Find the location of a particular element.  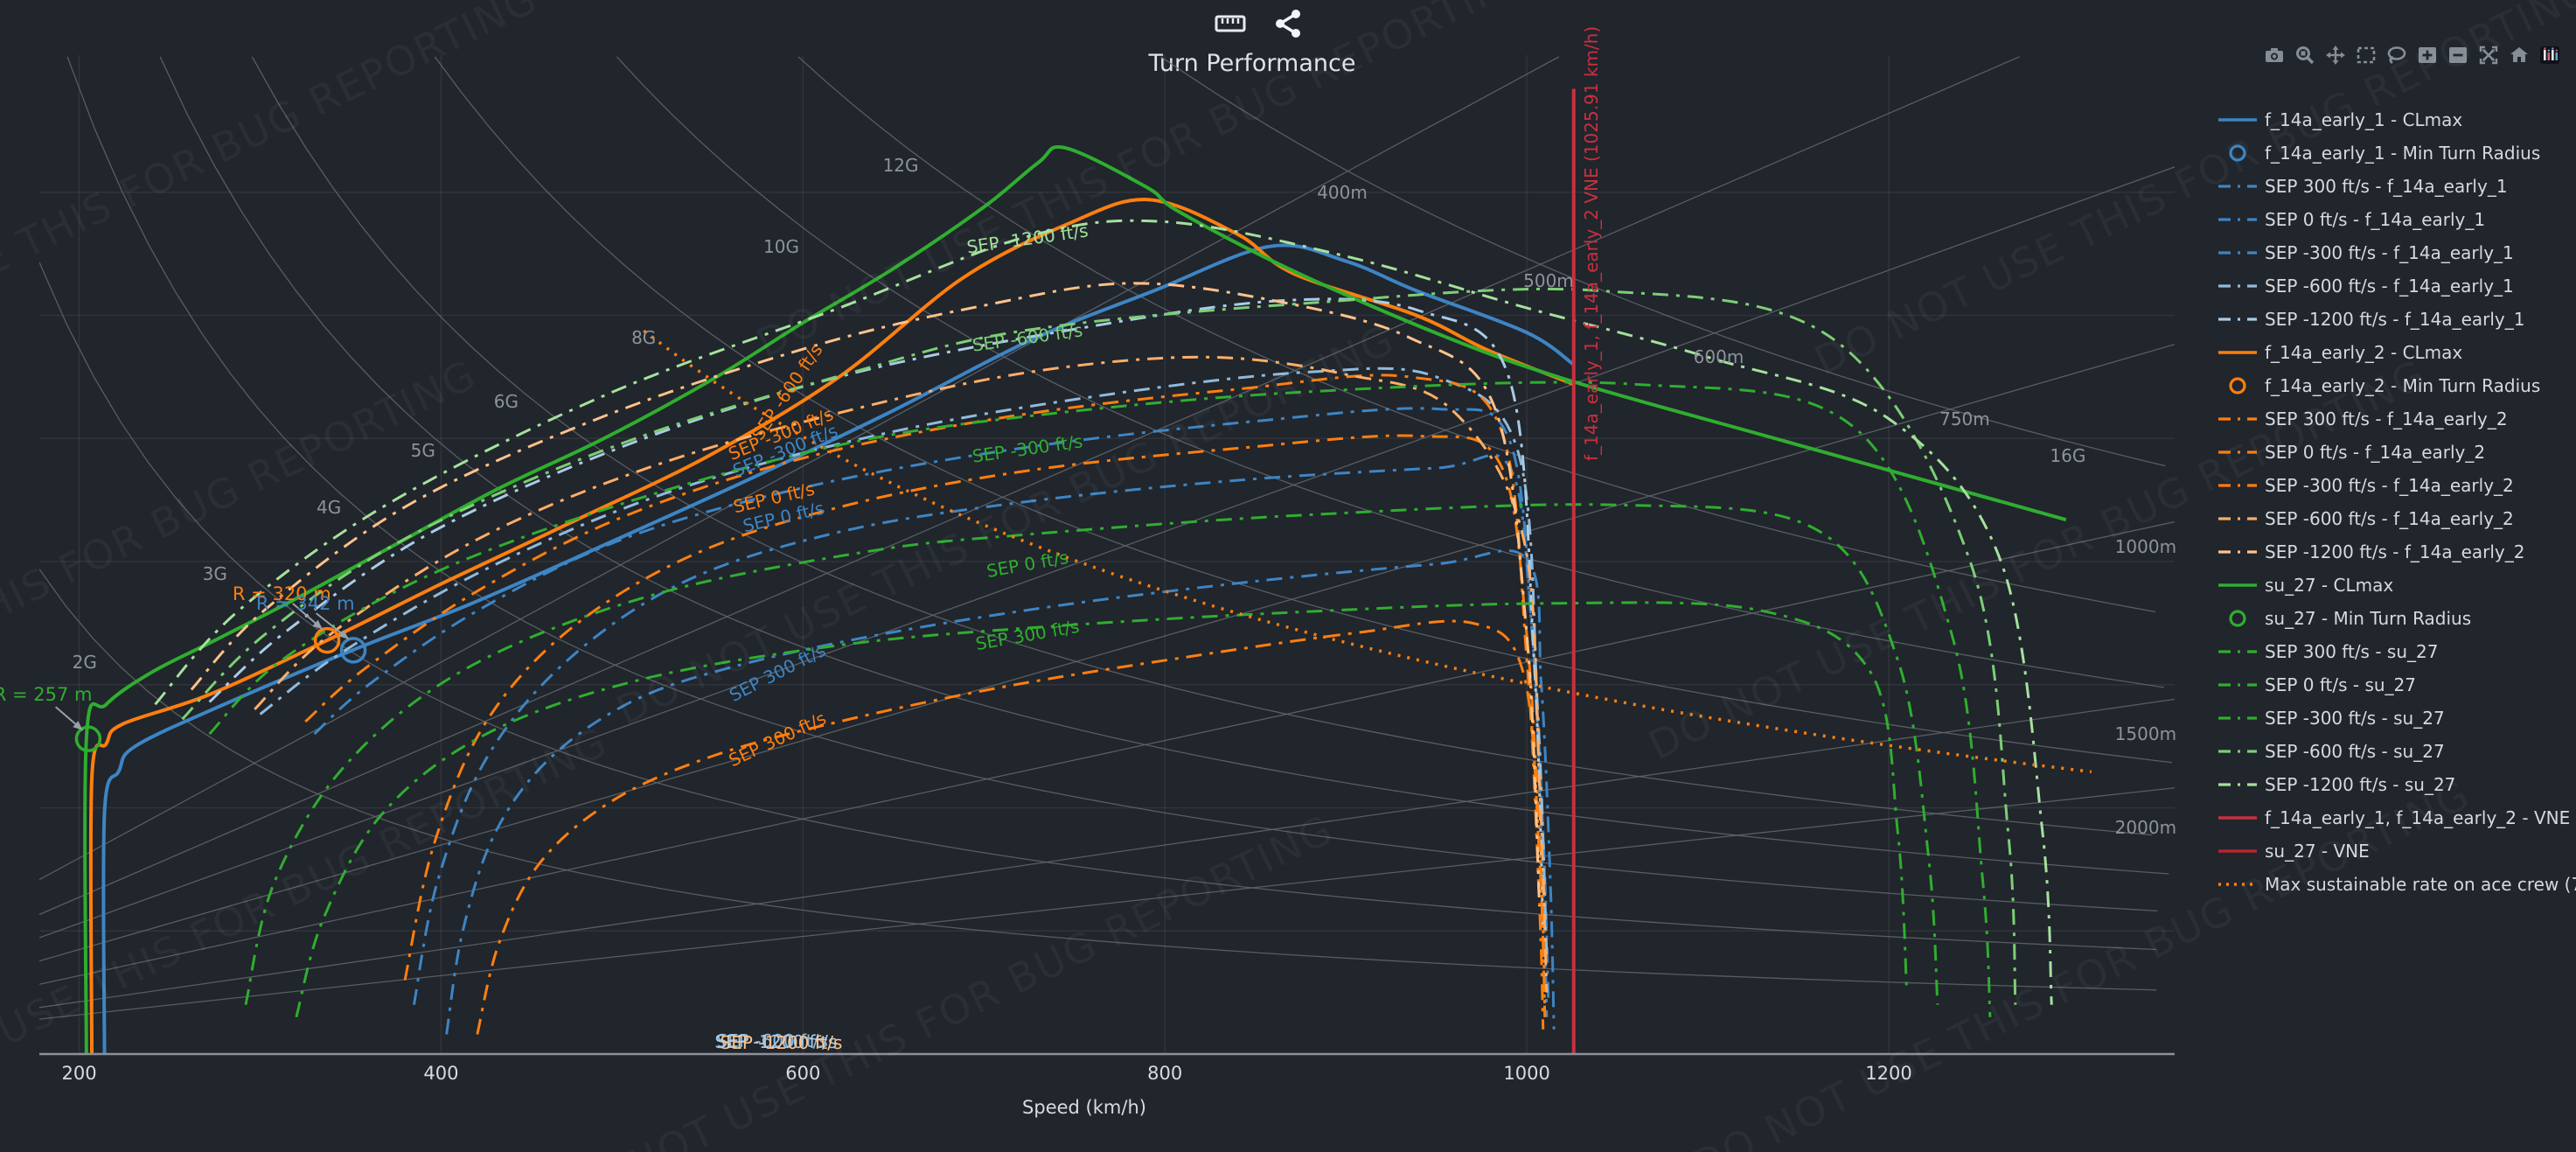

legend-item: SEP 300 ft/s - f_14a_early_2 is located at coordinates (2392, 419).